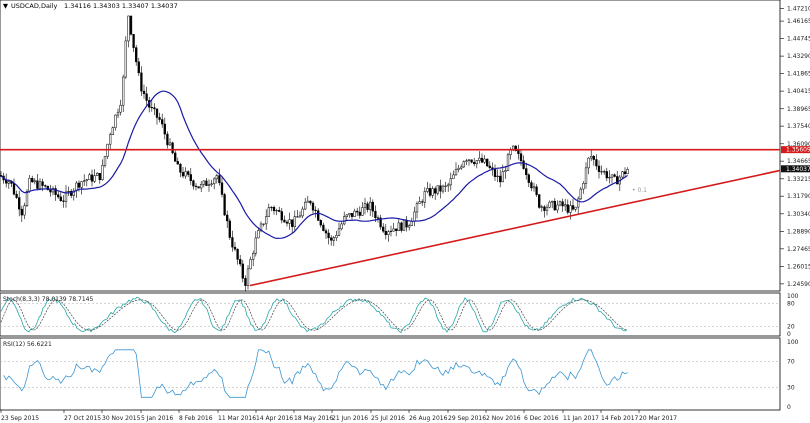 The height and width of the screenshot is (423, 810). What do you see at coordinates (791, 362) in the screenshot?
I see `rsi-level-label: 70` at bounding box center [791, 362].